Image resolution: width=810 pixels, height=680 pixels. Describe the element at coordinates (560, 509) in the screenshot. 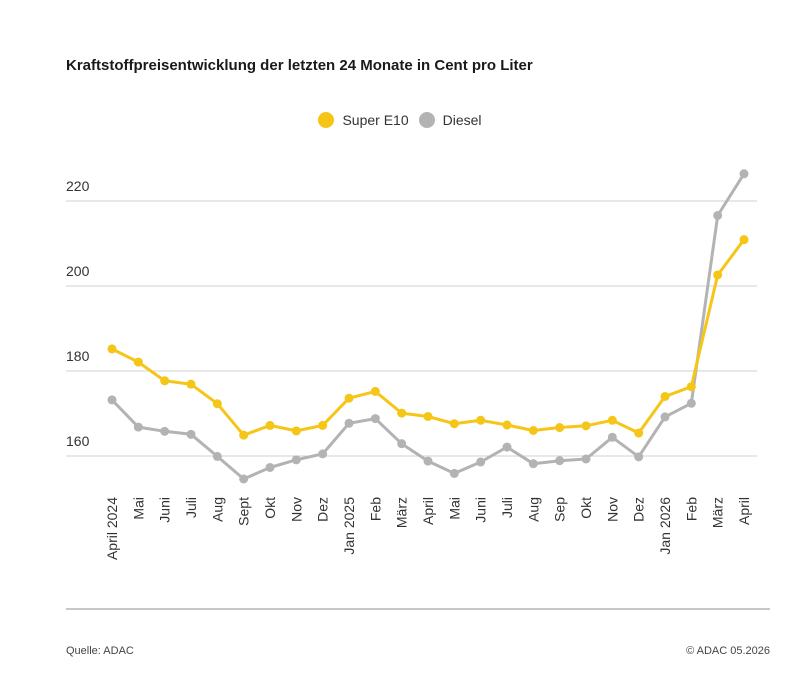

I see `x-tick-label: Sep` at that location.